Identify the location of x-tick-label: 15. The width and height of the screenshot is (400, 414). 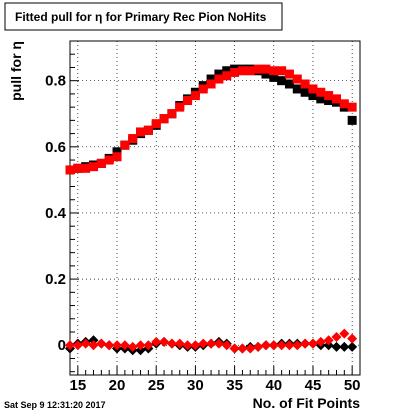
(77, 385).